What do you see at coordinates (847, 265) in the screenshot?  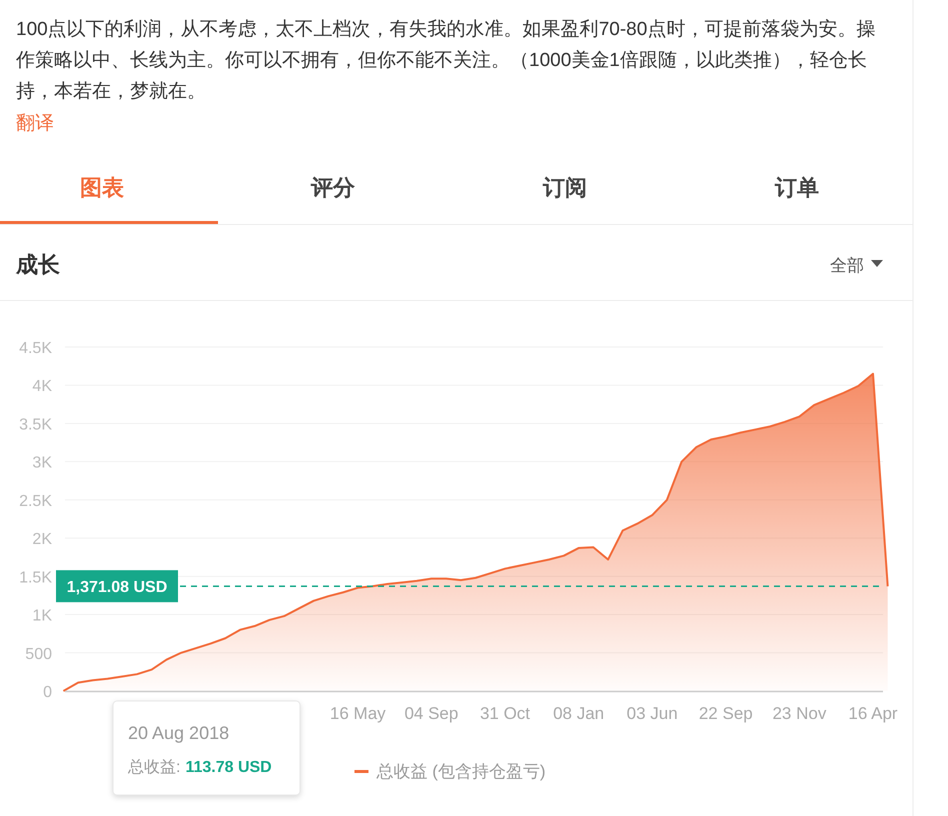 I see `text: 全部` at bounding box center [847, 265].